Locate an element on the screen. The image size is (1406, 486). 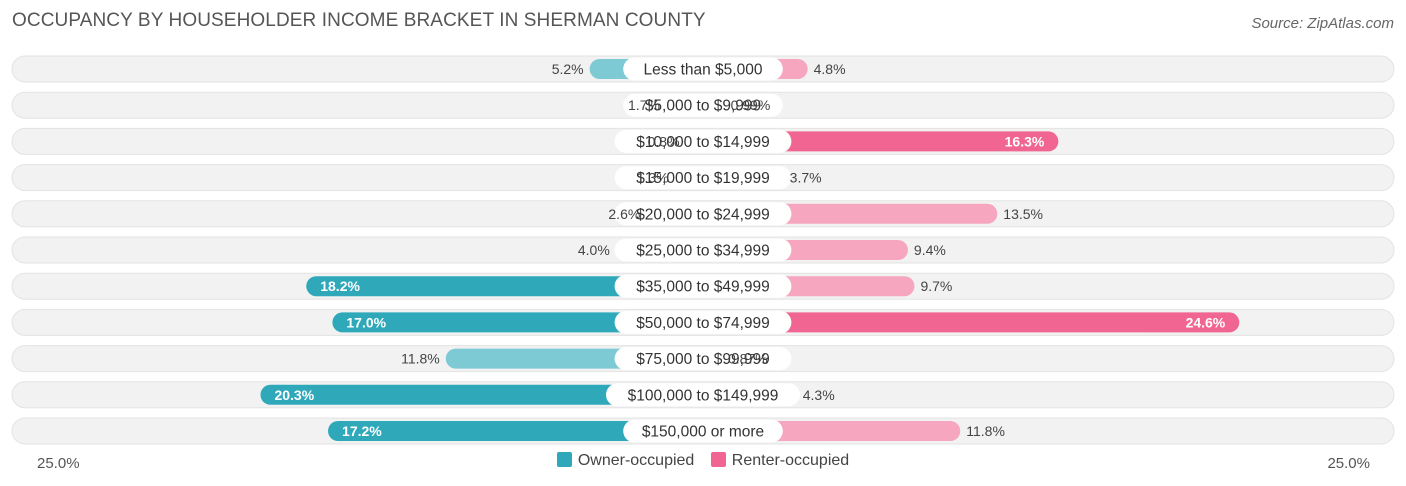
legend-item-renter: Renter-occupied is located at coordinates (780, 461).